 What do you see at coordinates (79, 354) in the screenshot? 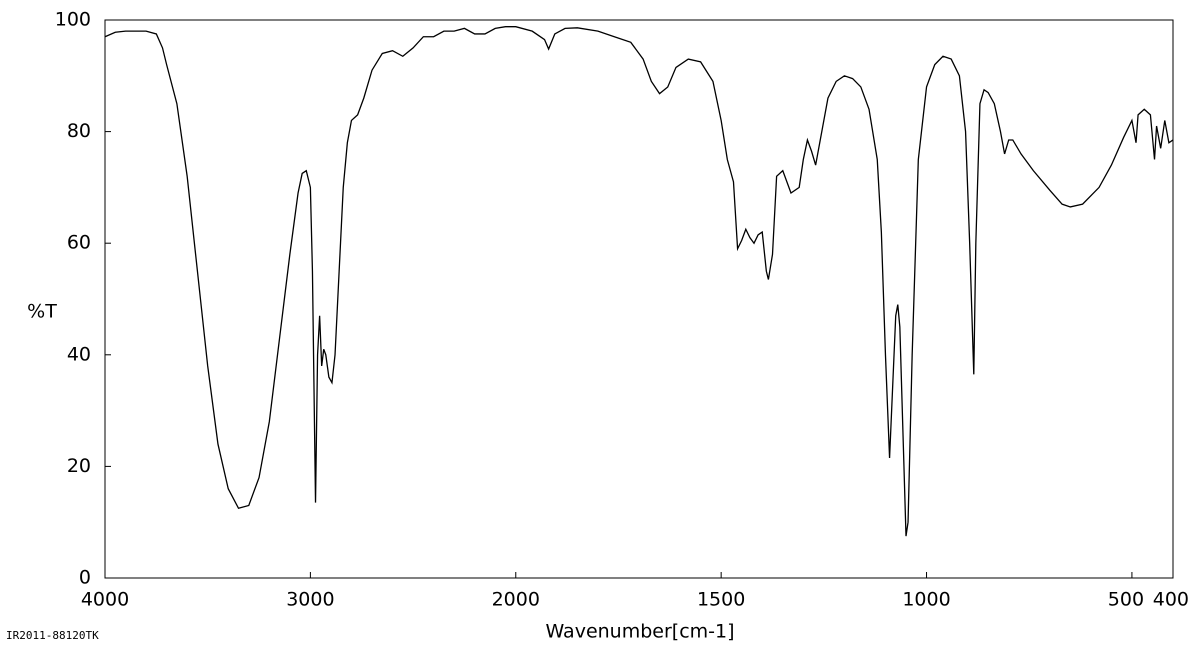
I see `y-tick-label: 40` at bounding box center [79, 354].